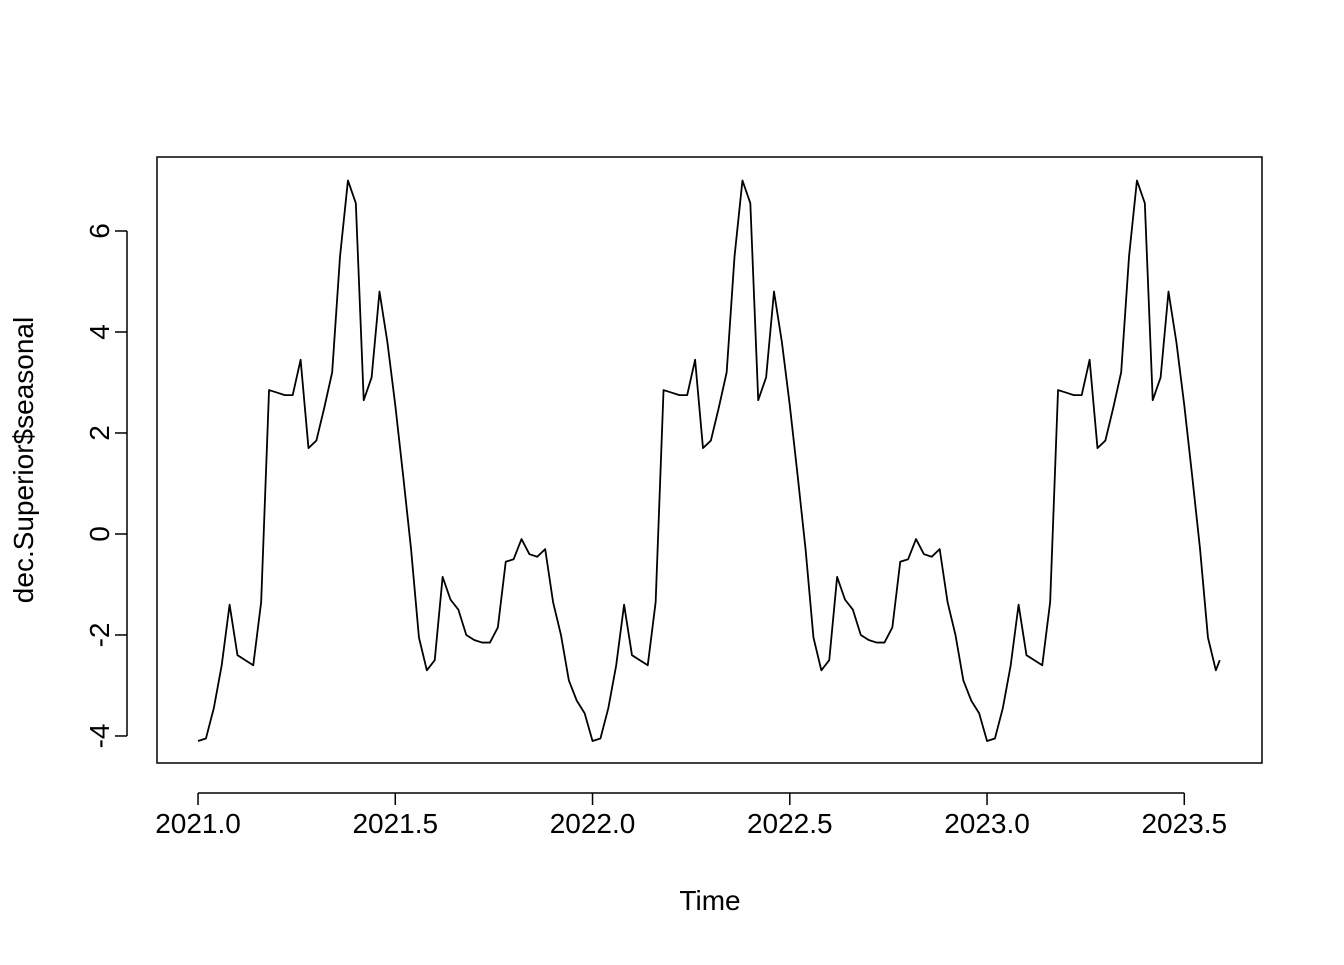 Image resolution: width=1344 pixels, height=965 pixels. What do you see at coordinates (395, 823) in the screenshot?
I see `x-tick-label: 2021.5` at bounding box center [395, 823].